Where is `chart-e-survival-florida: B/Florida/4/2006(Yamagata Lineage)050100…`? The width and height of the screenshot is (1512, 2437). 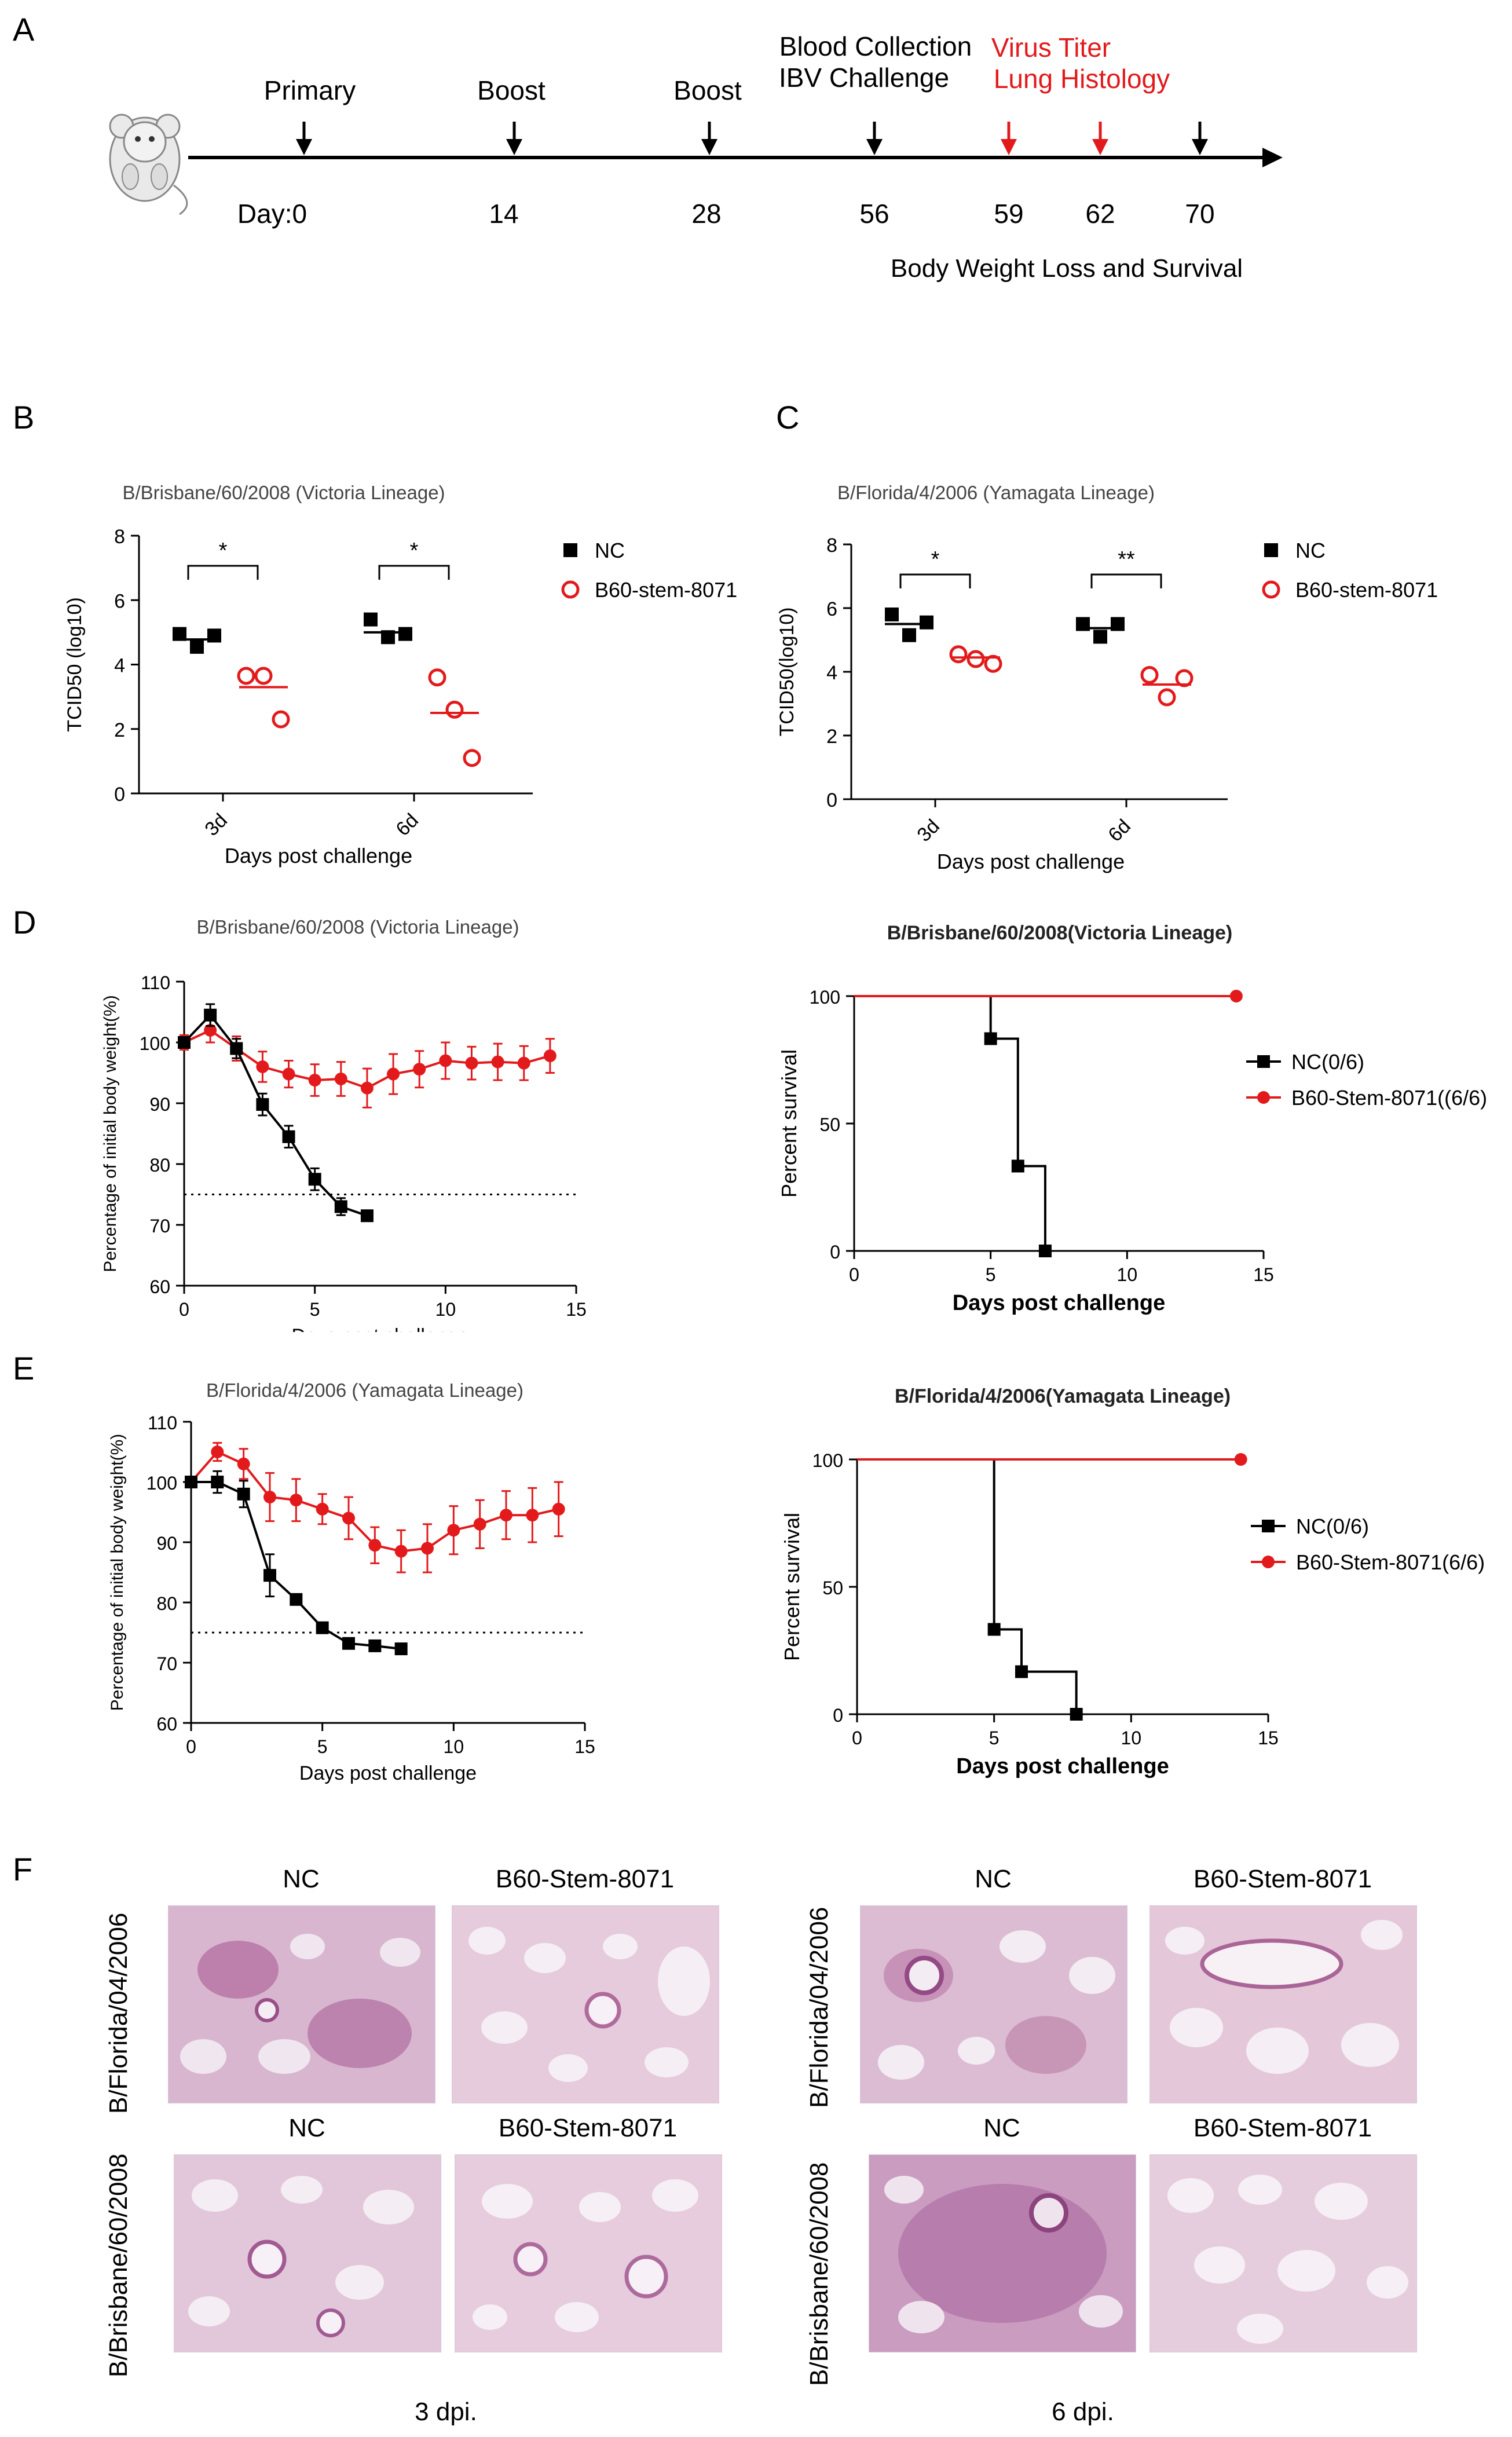
chart-e-survival-florida: B/Florida/4/2006(Yamagata Lineage)050100… is located at coordinates (1132, 1582).